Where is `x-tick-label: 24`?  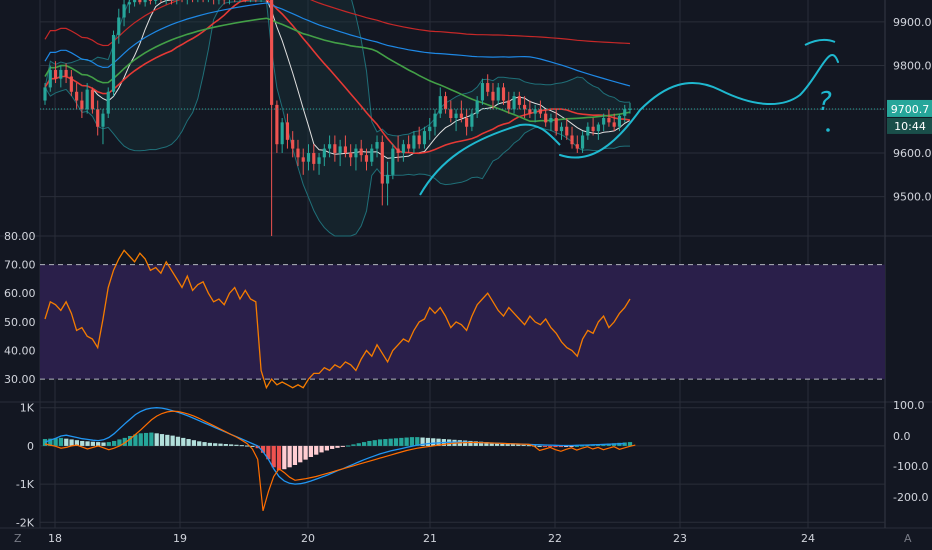 x-tick-label: 24 is located at coordinates (808, 538).